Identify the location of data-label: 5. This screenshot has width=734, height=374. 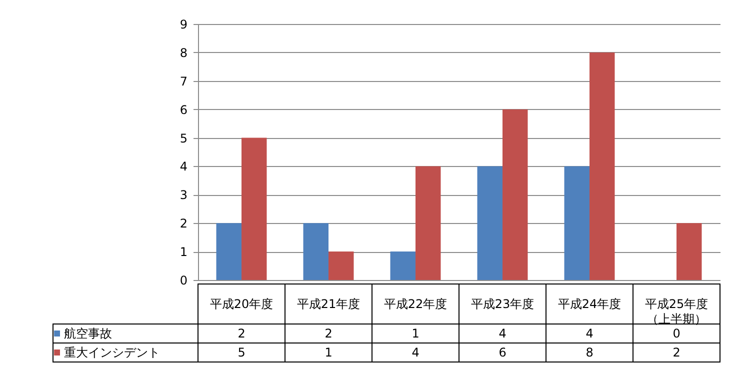
(242, 353).